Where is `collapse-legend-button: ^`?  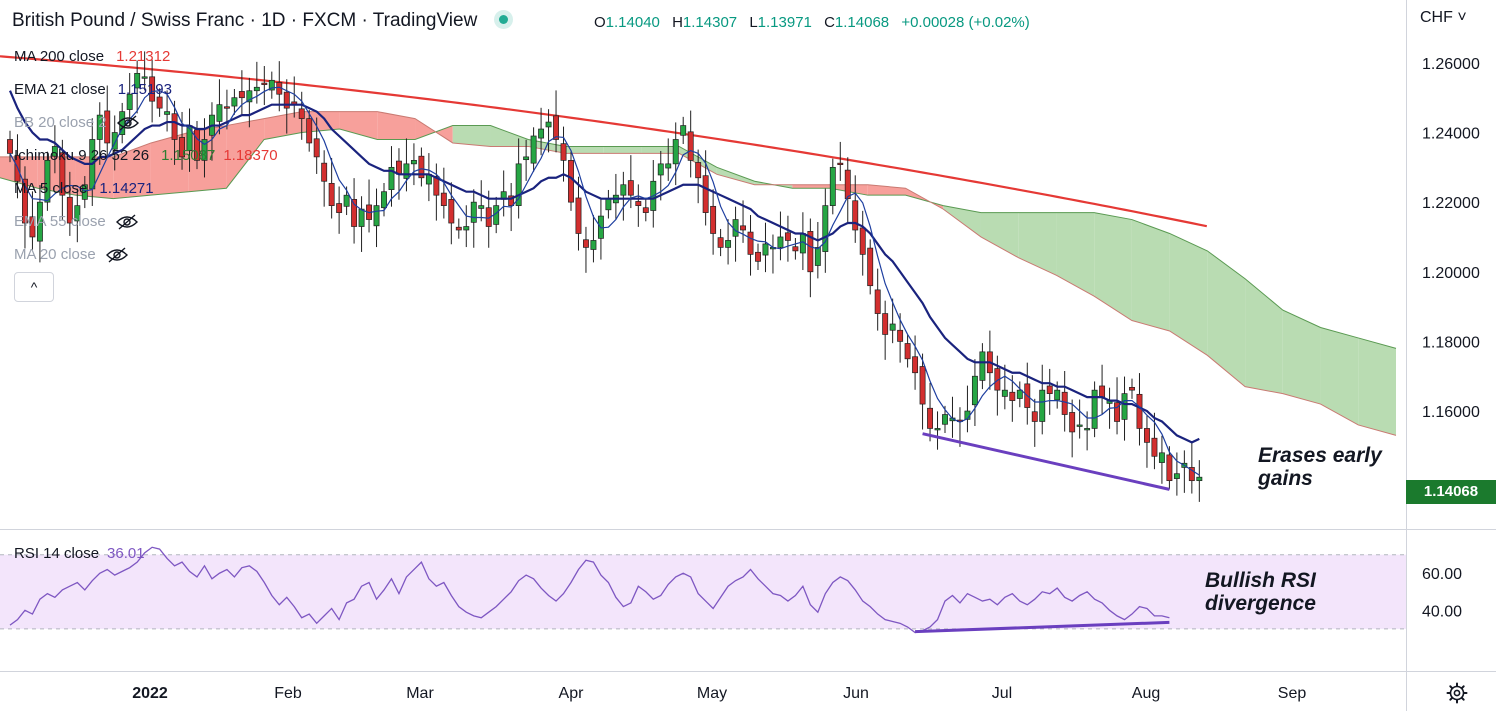
collapse-legend-button: ^ is located at coordinates (34, 287).